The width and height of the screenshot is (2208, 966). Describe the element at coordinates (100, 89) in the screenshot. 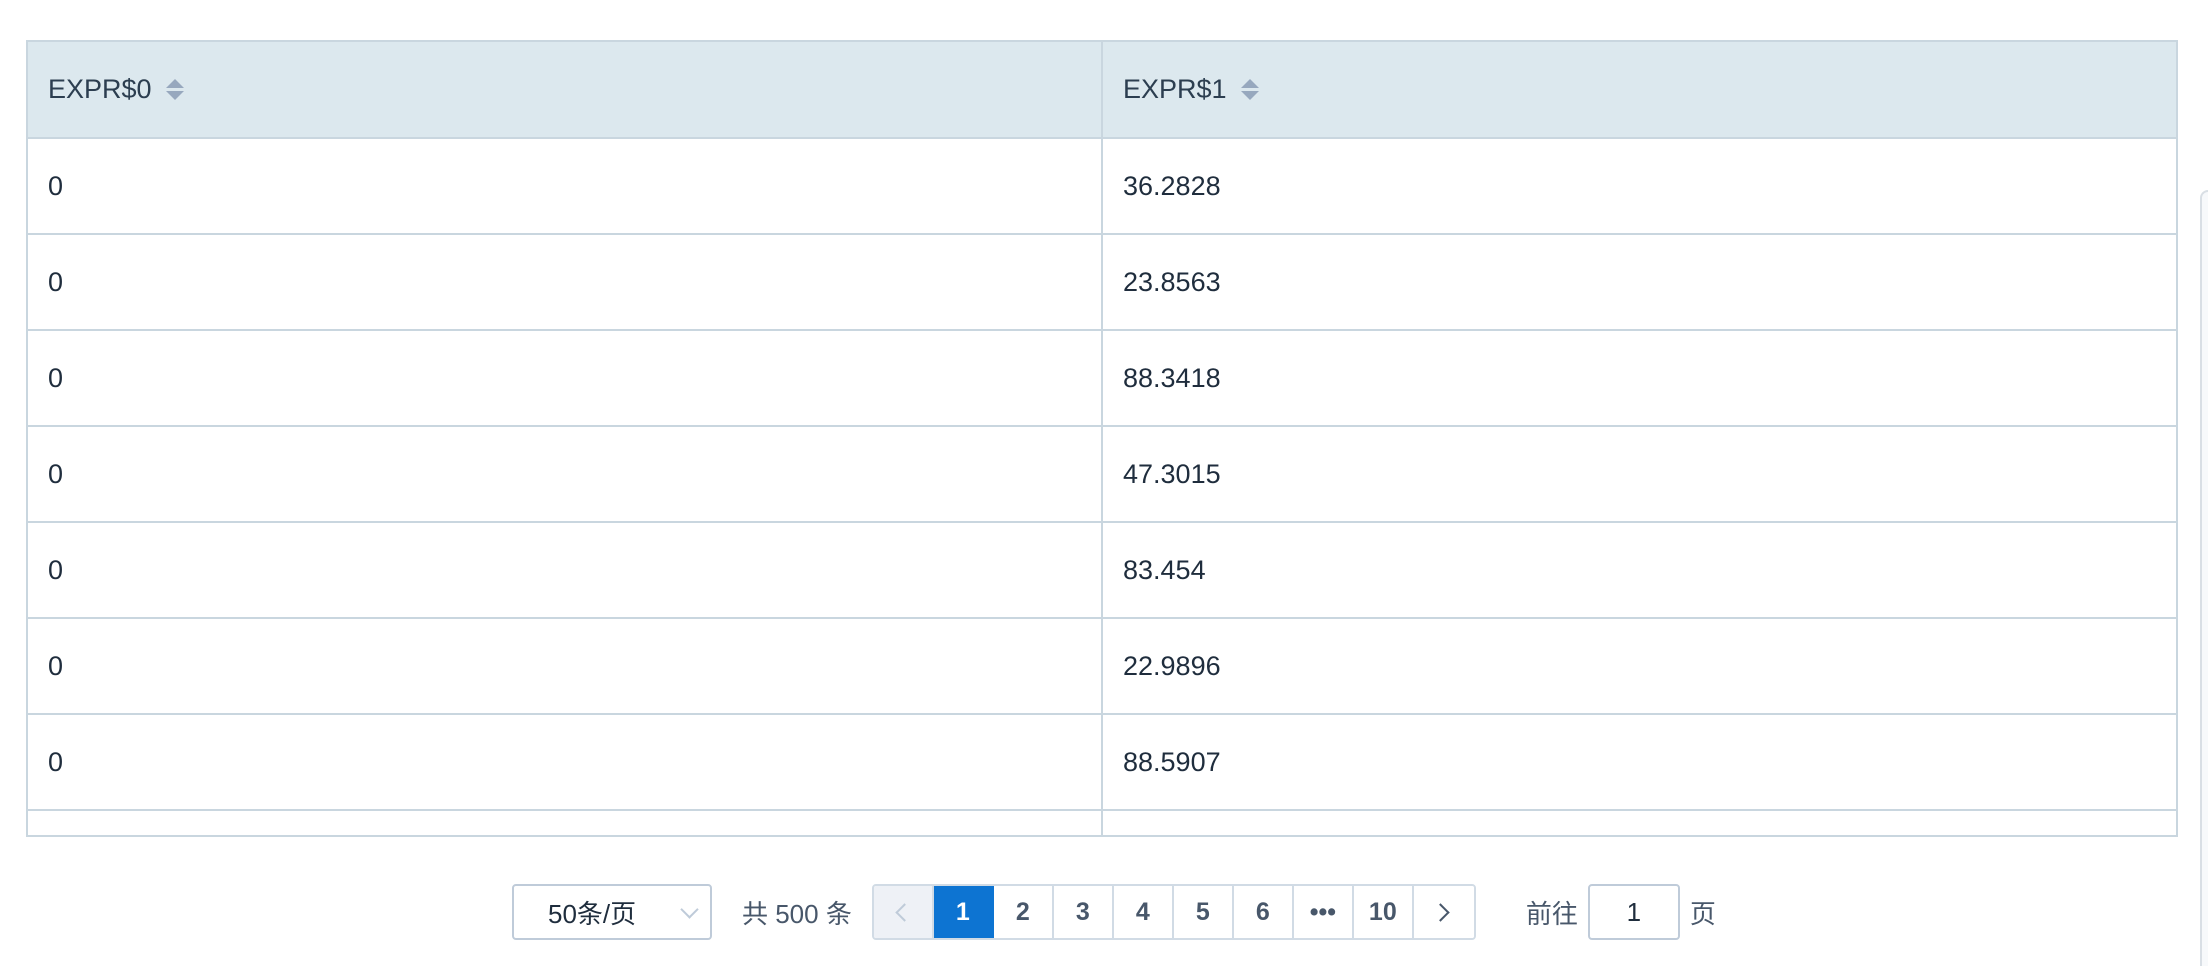

I see `column-header-label: EXPR$0` at that location.